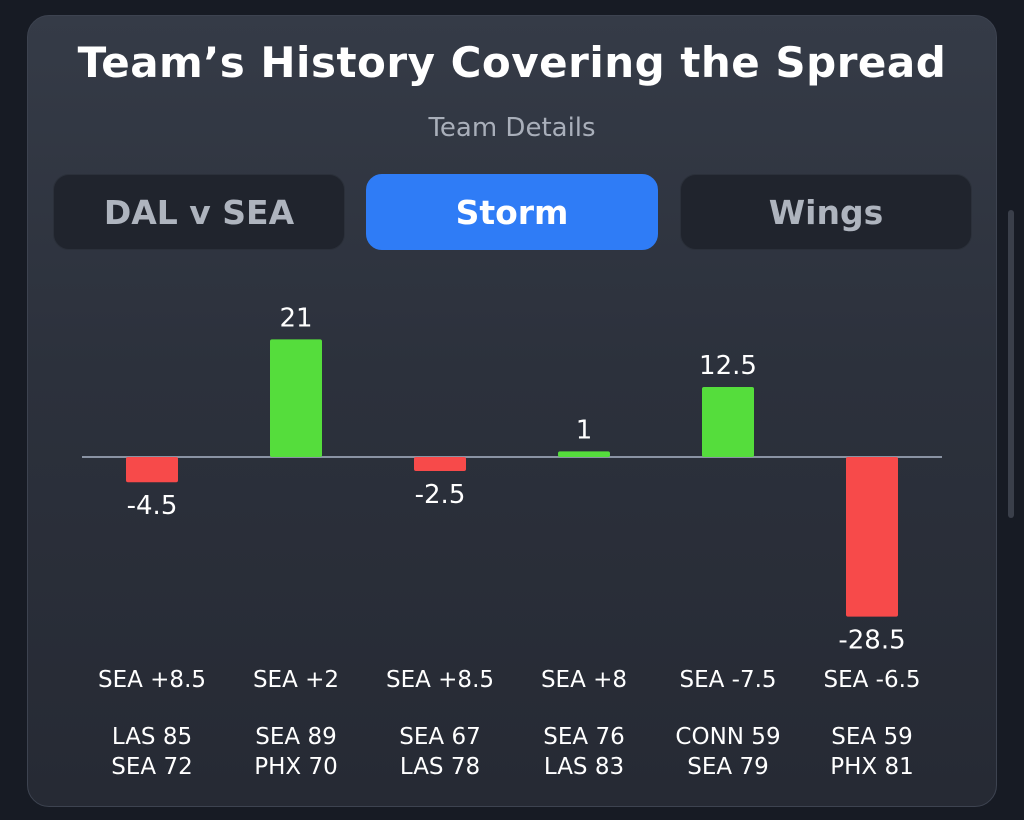  I want to click on category-label-2: SEA +8.5, so click(440, 680).